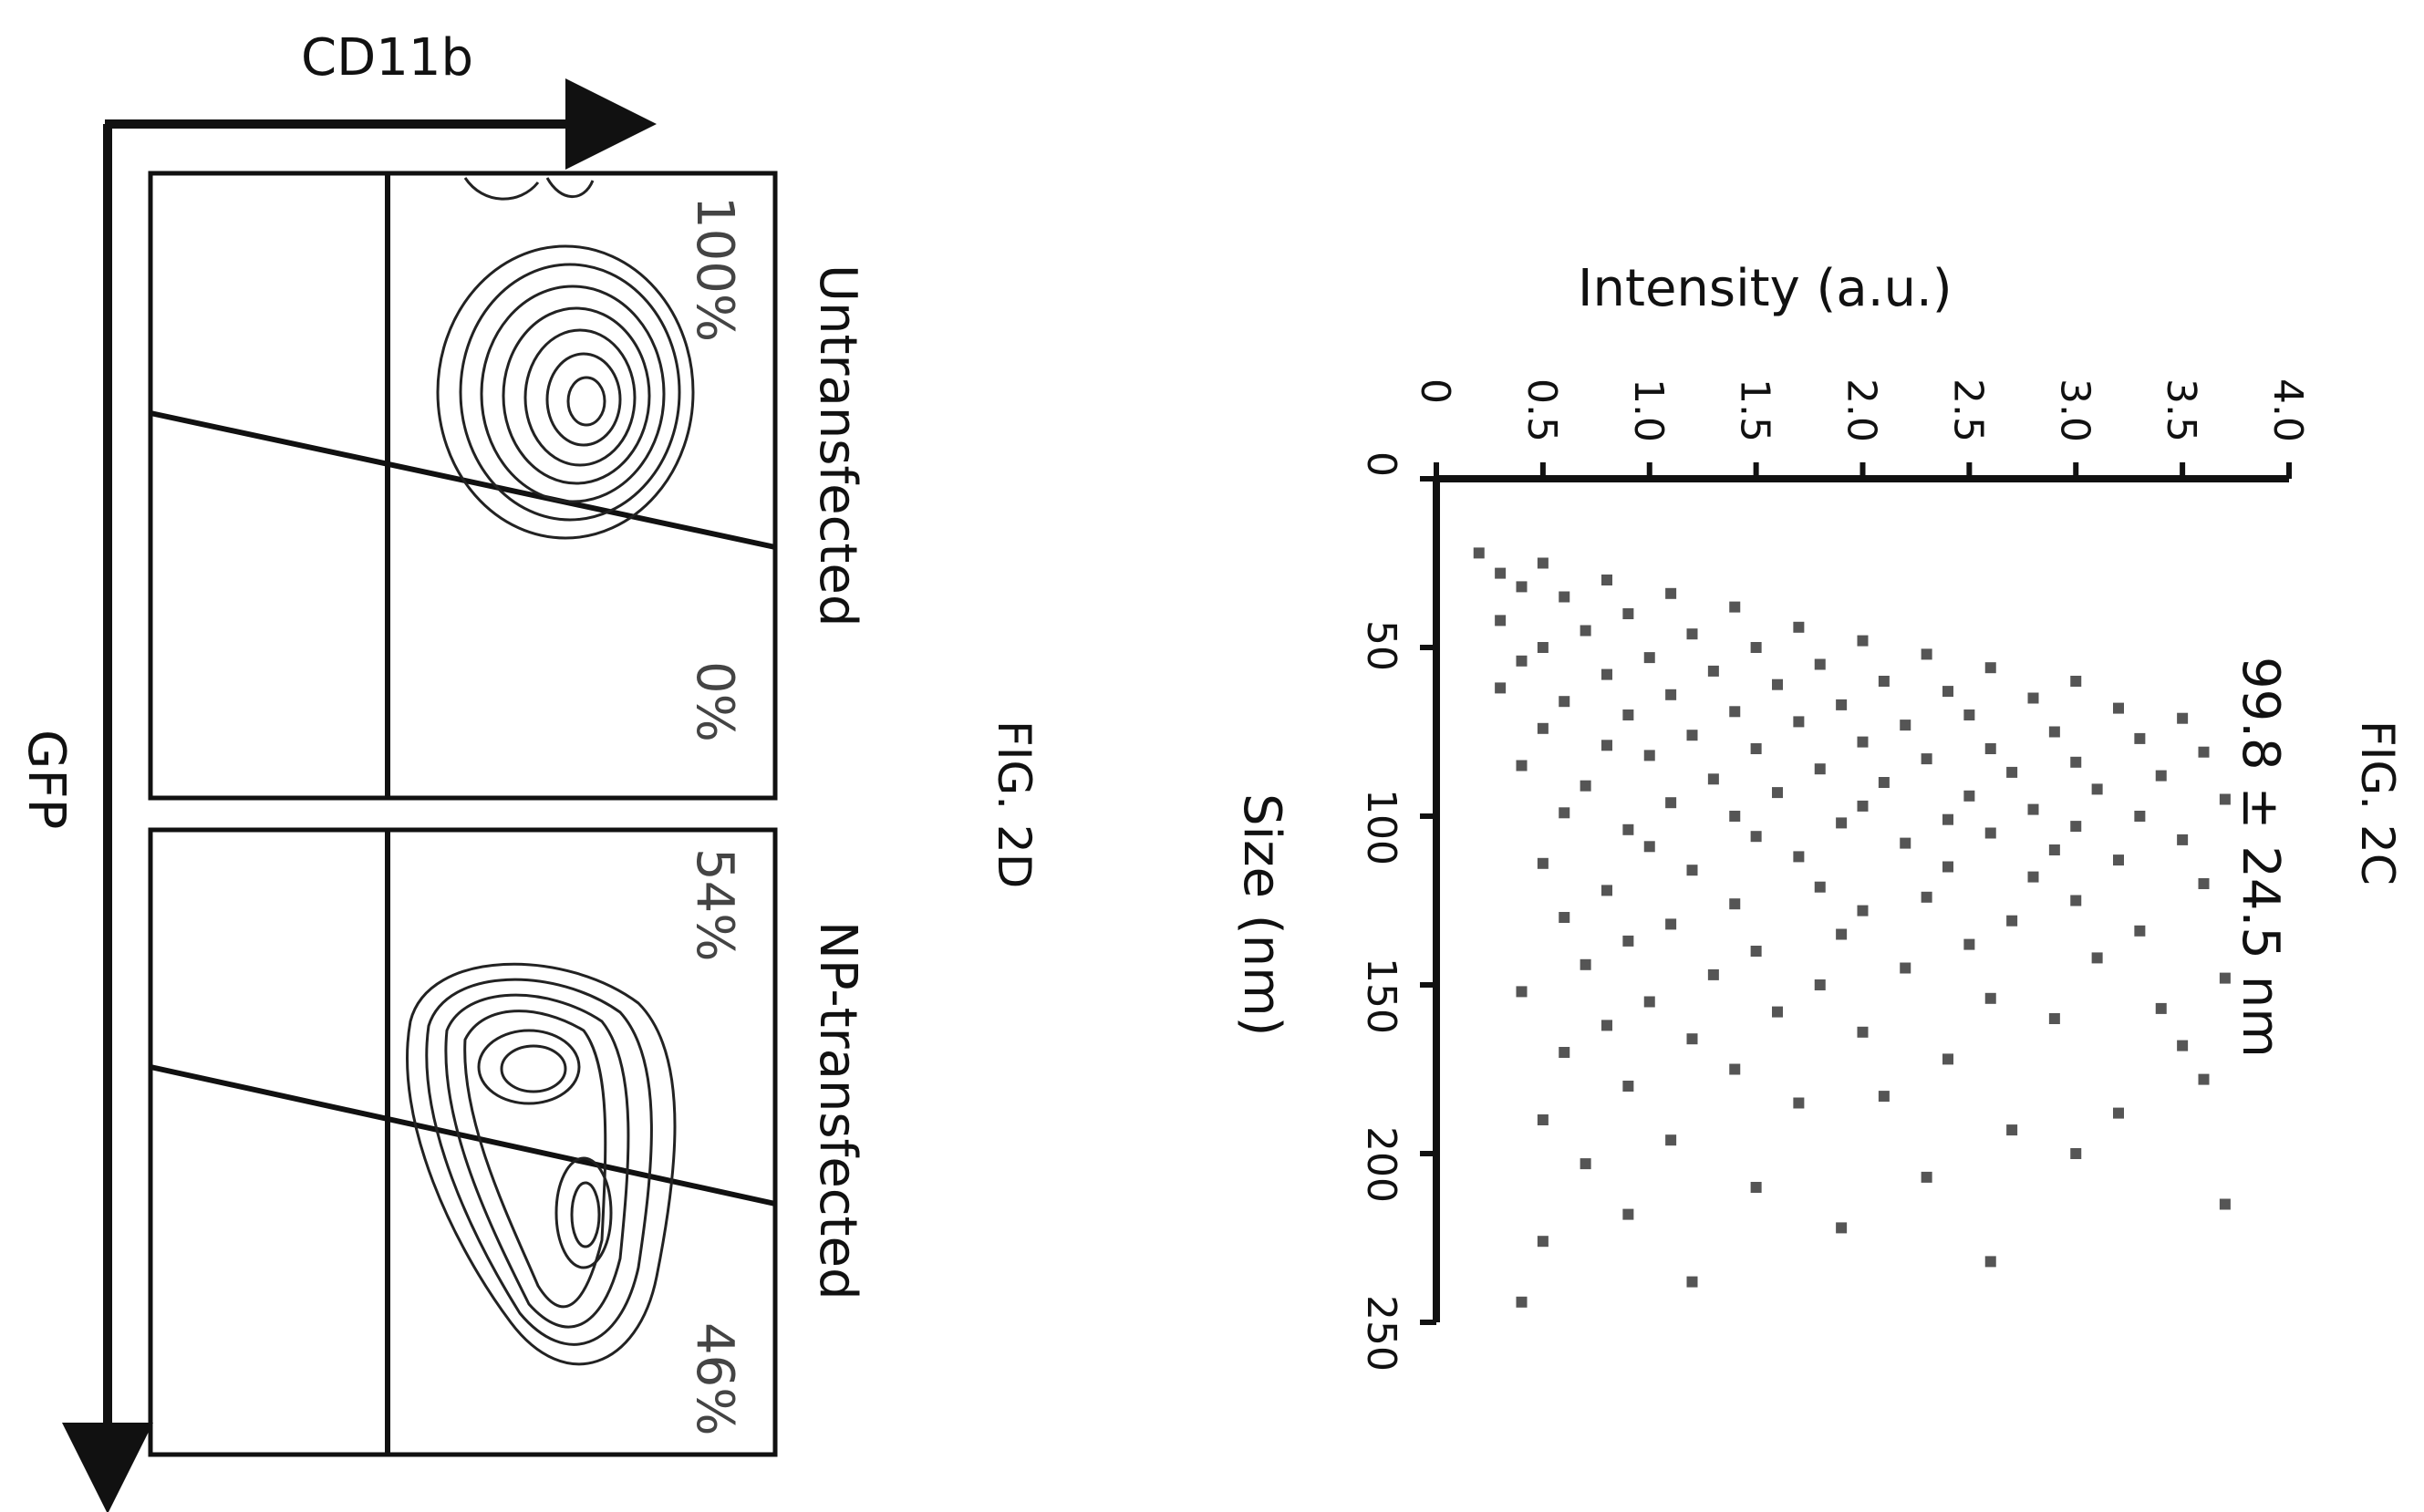 This screenshot has width=2424, height=1512. What do you see at coordinates (714, 1378) in the screenshot?
I see `percent-lower: 46%` at bounding box center [714, 1378].